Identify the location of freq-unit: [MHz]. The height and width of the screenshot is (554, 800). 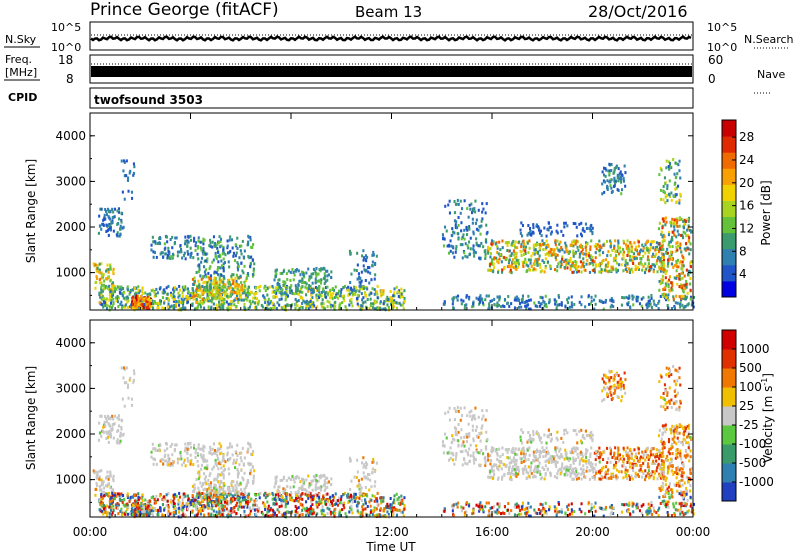
(21, 72).